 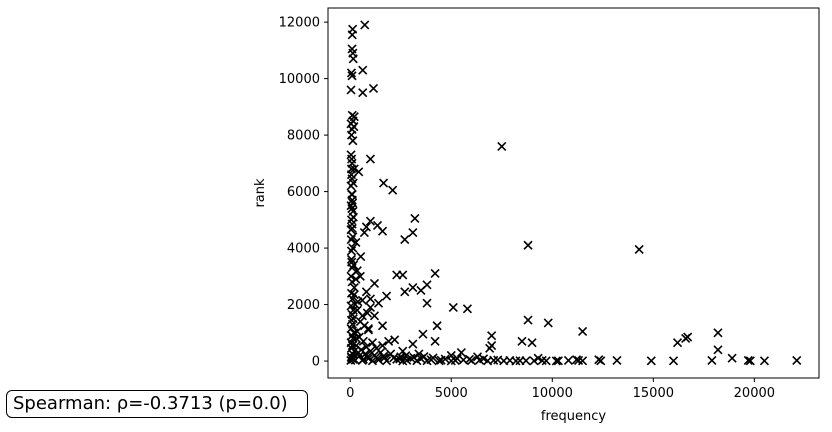 I want to click on y-axis-label: rank, so click(x=260, y=193).